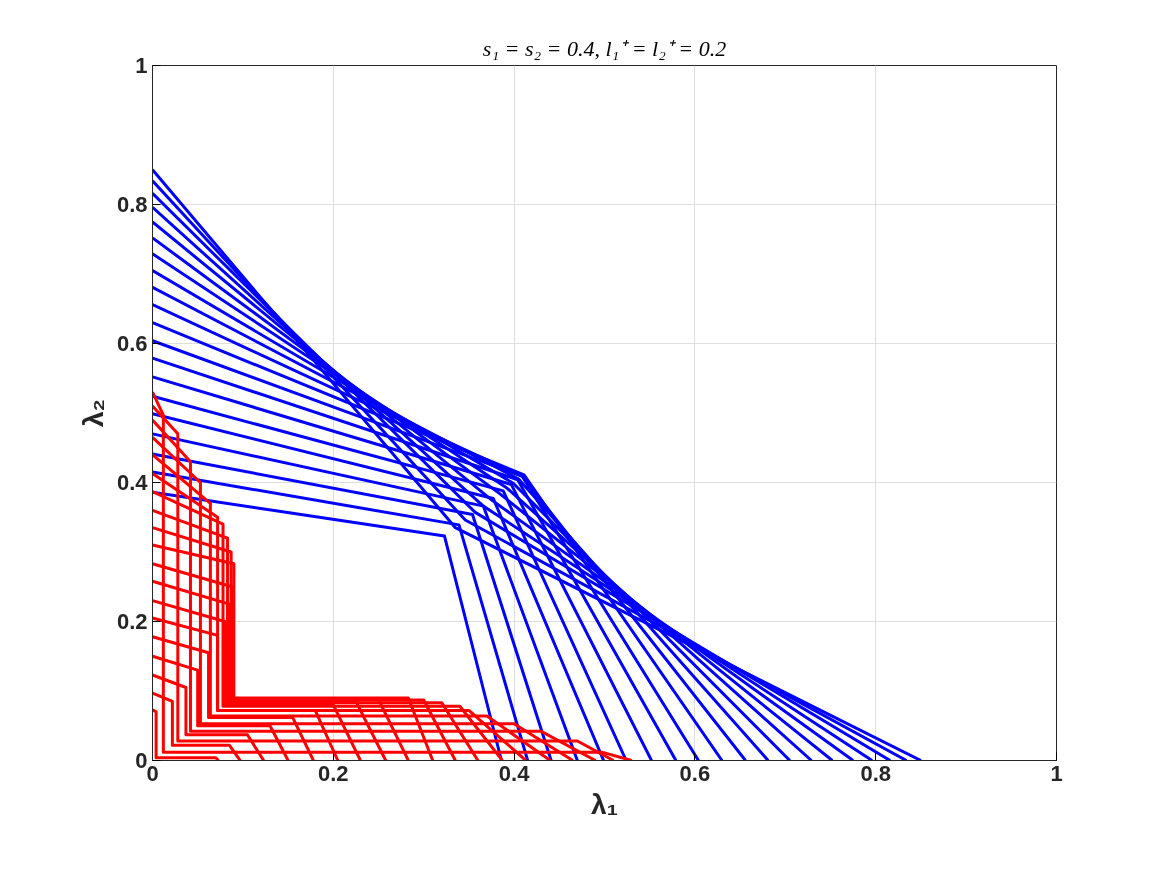  Describe the element at coordinates (875, 773) in the screenshot. I see `x-tick-label: 0.8` at that location.